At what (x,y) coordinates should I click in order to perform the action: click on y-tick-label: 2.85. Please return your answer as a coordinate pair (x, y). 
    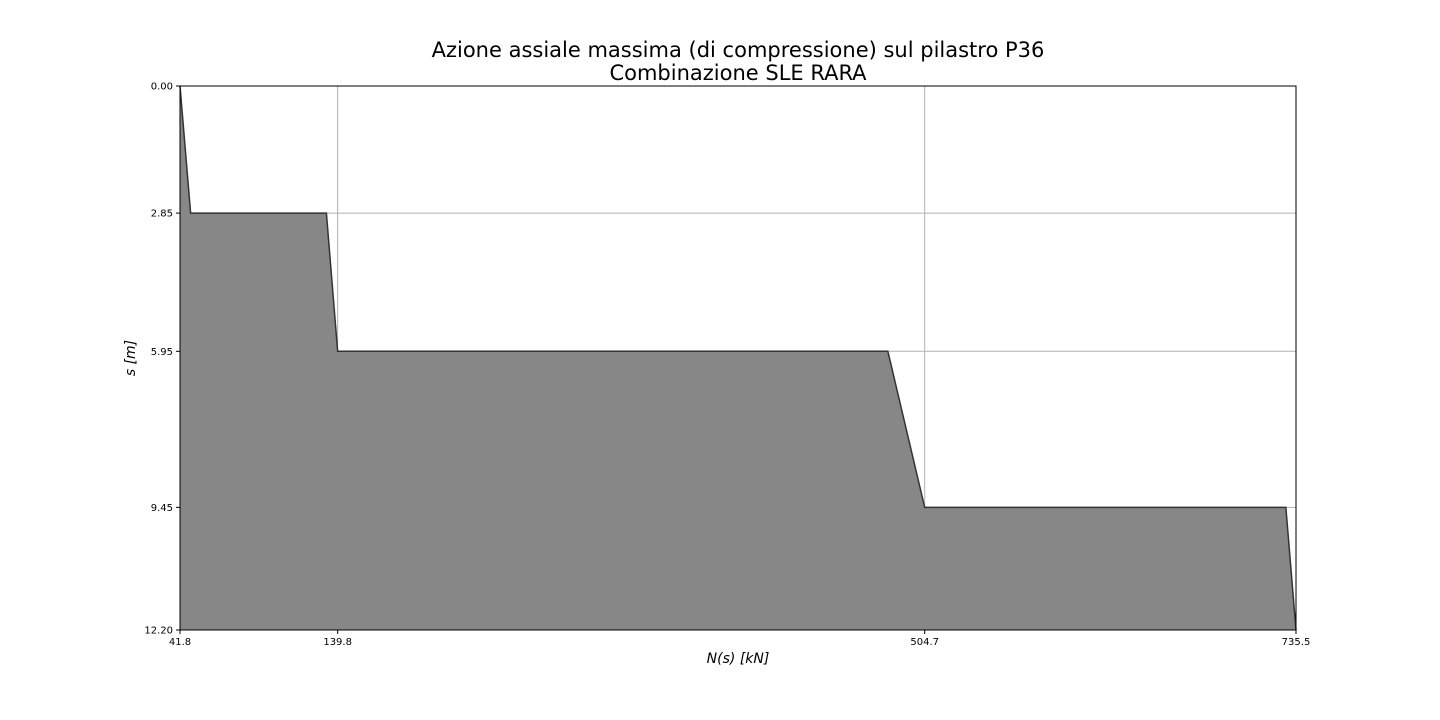
    Looking at the image, I should click on (162, 214).